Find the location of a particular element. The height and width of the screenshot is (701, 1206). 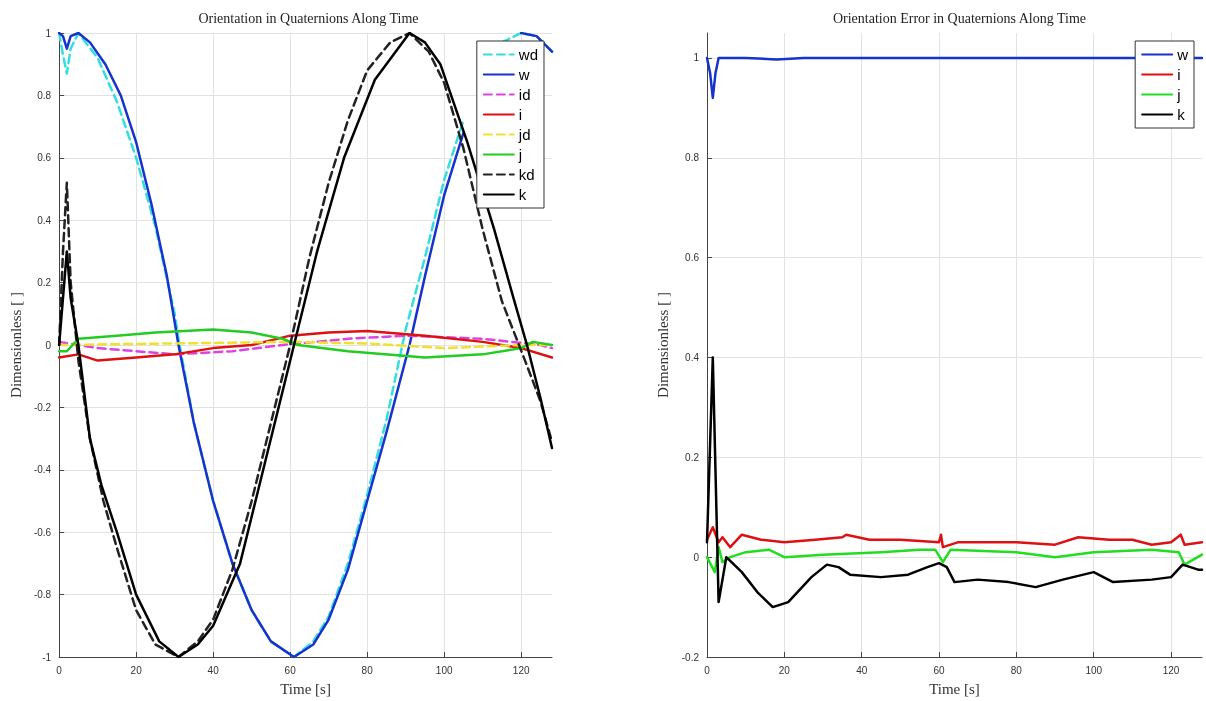

y-tick-label: -0.4 is located at coordinates (42, 470).